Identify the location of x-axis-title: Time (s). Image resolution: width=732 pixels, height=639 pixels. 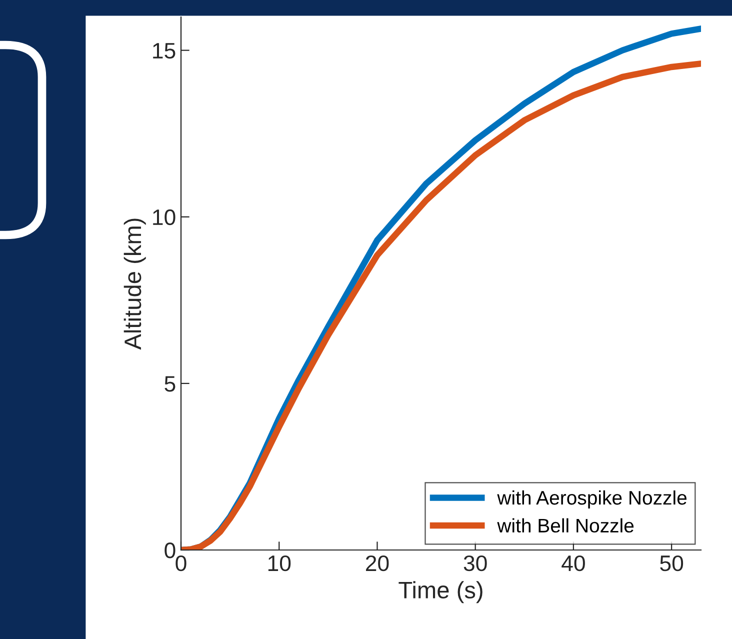
(440, 592).